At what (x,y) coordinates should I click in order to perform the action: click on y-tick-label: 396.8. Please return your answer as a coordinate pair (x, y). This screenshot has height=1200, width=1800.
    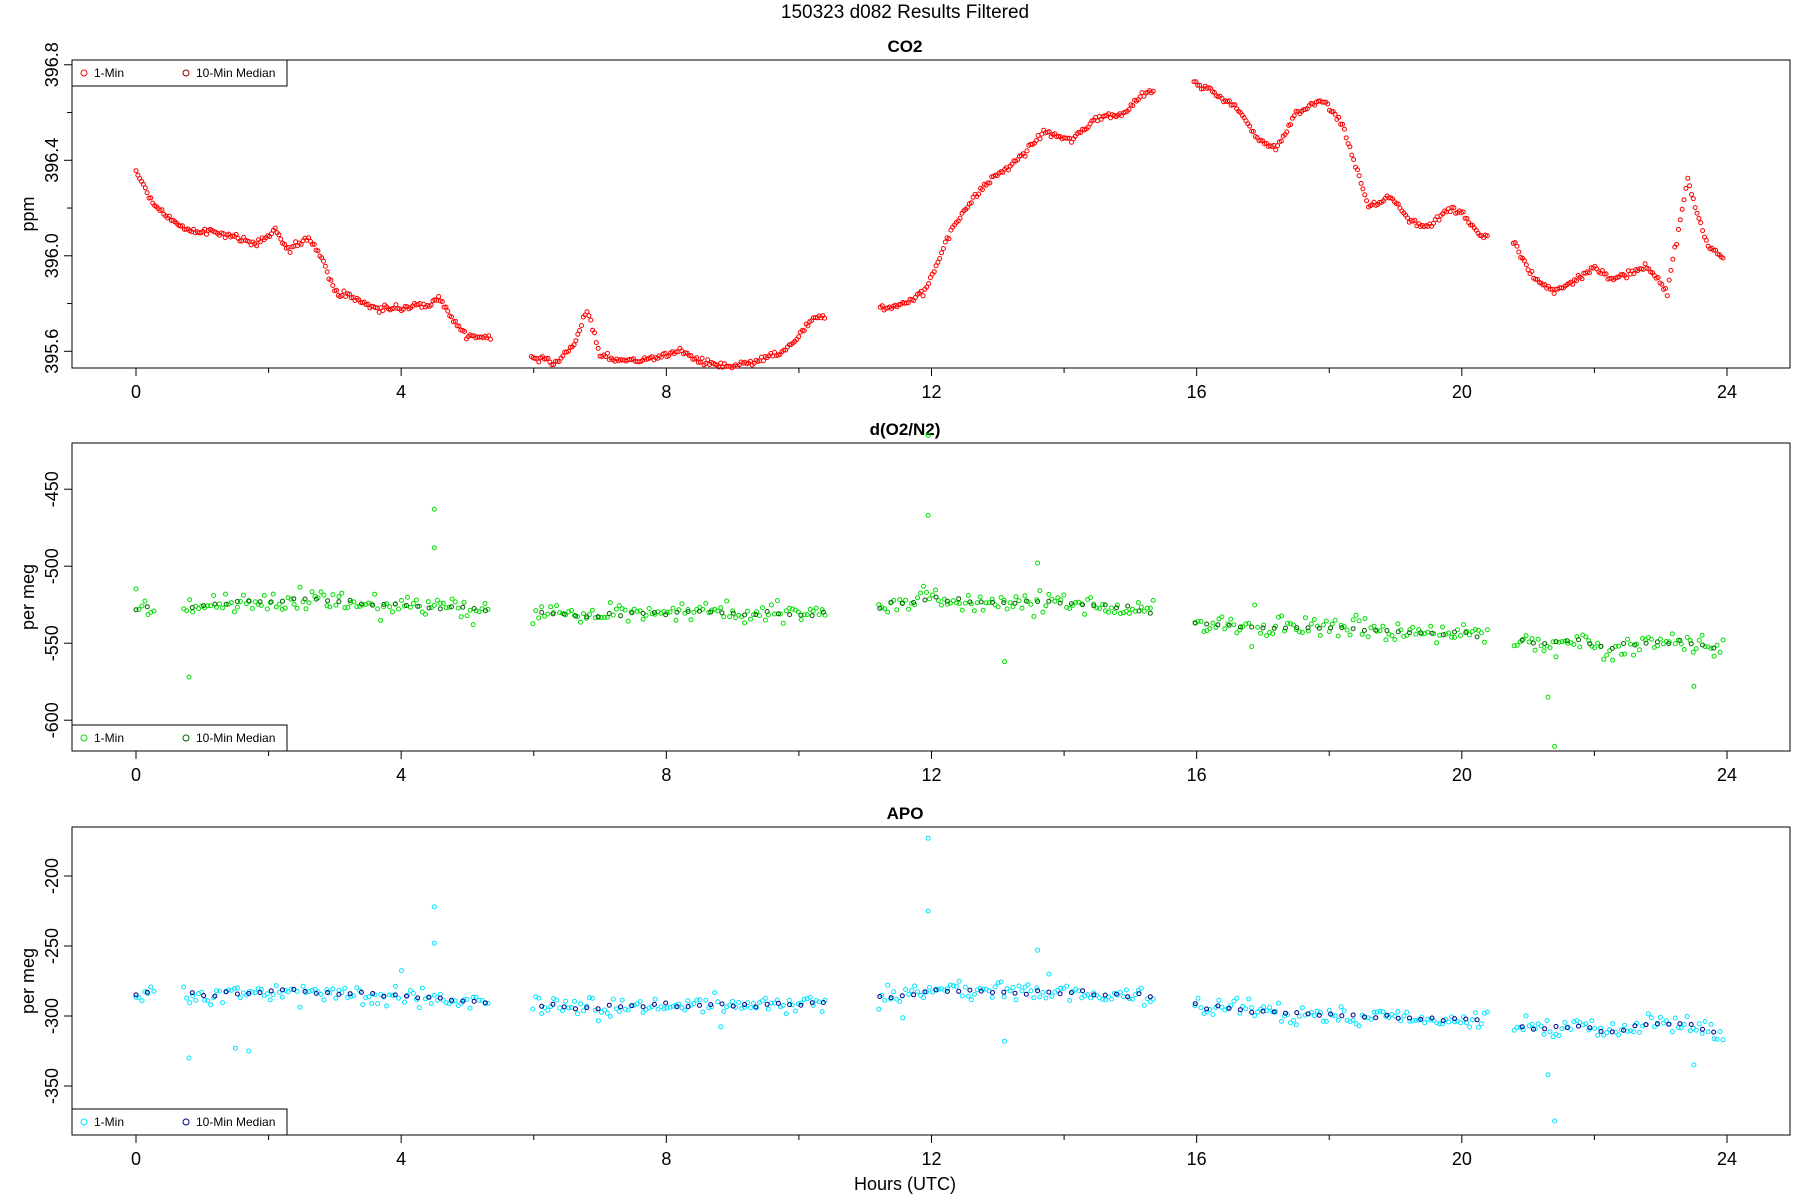
    Looking at the image, I should click on (52, 64).